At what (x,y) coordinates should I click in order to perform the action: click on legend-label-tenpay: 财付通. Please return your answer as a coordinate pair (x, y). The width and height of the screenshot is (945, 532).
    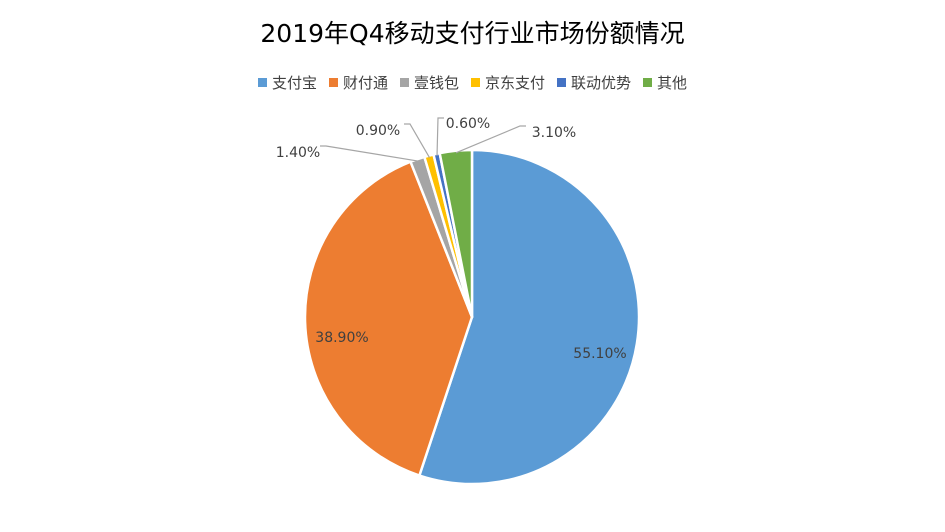
    Looking at the image, I should click on (365, 83).